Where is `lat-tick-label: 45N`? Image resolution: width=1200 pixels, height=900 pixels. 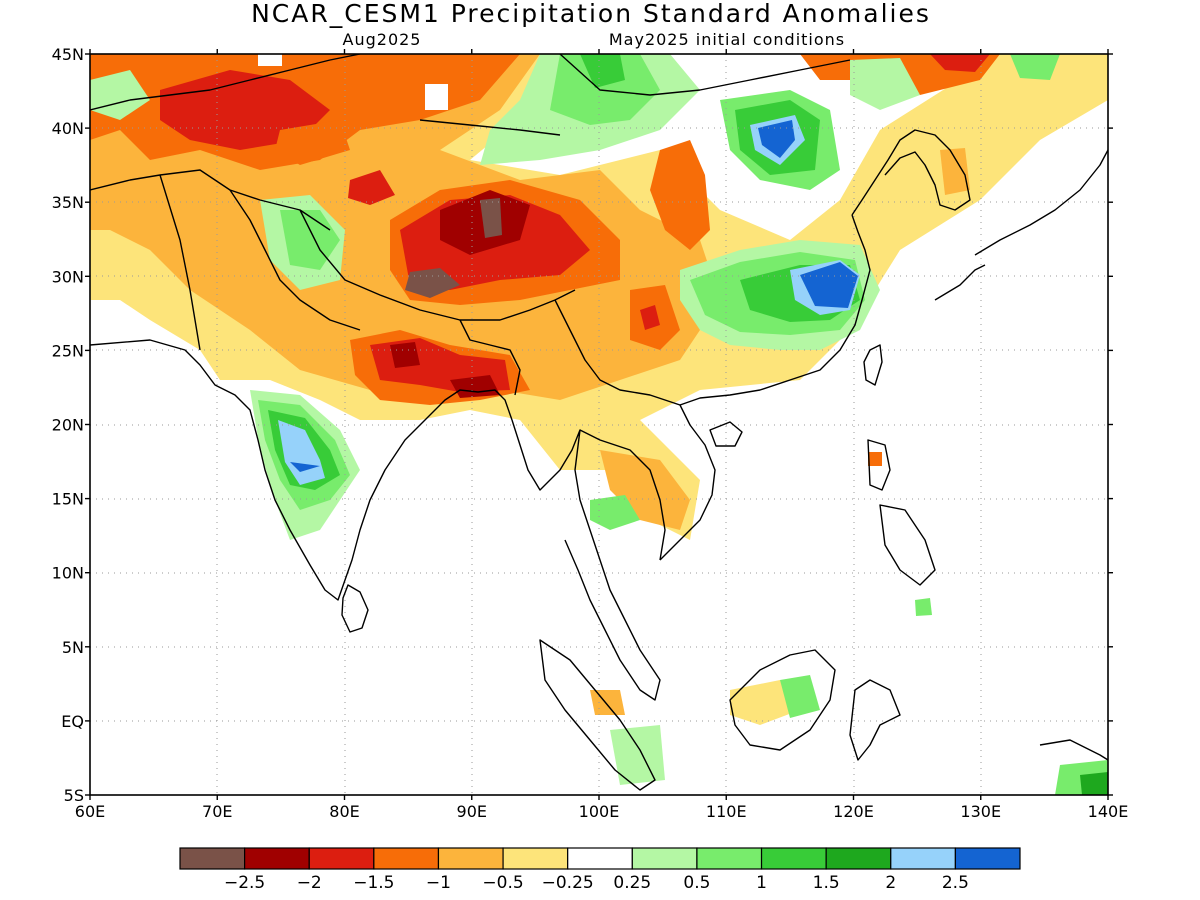
lat-tick-label: 45N is located at coordinates (68, 54).